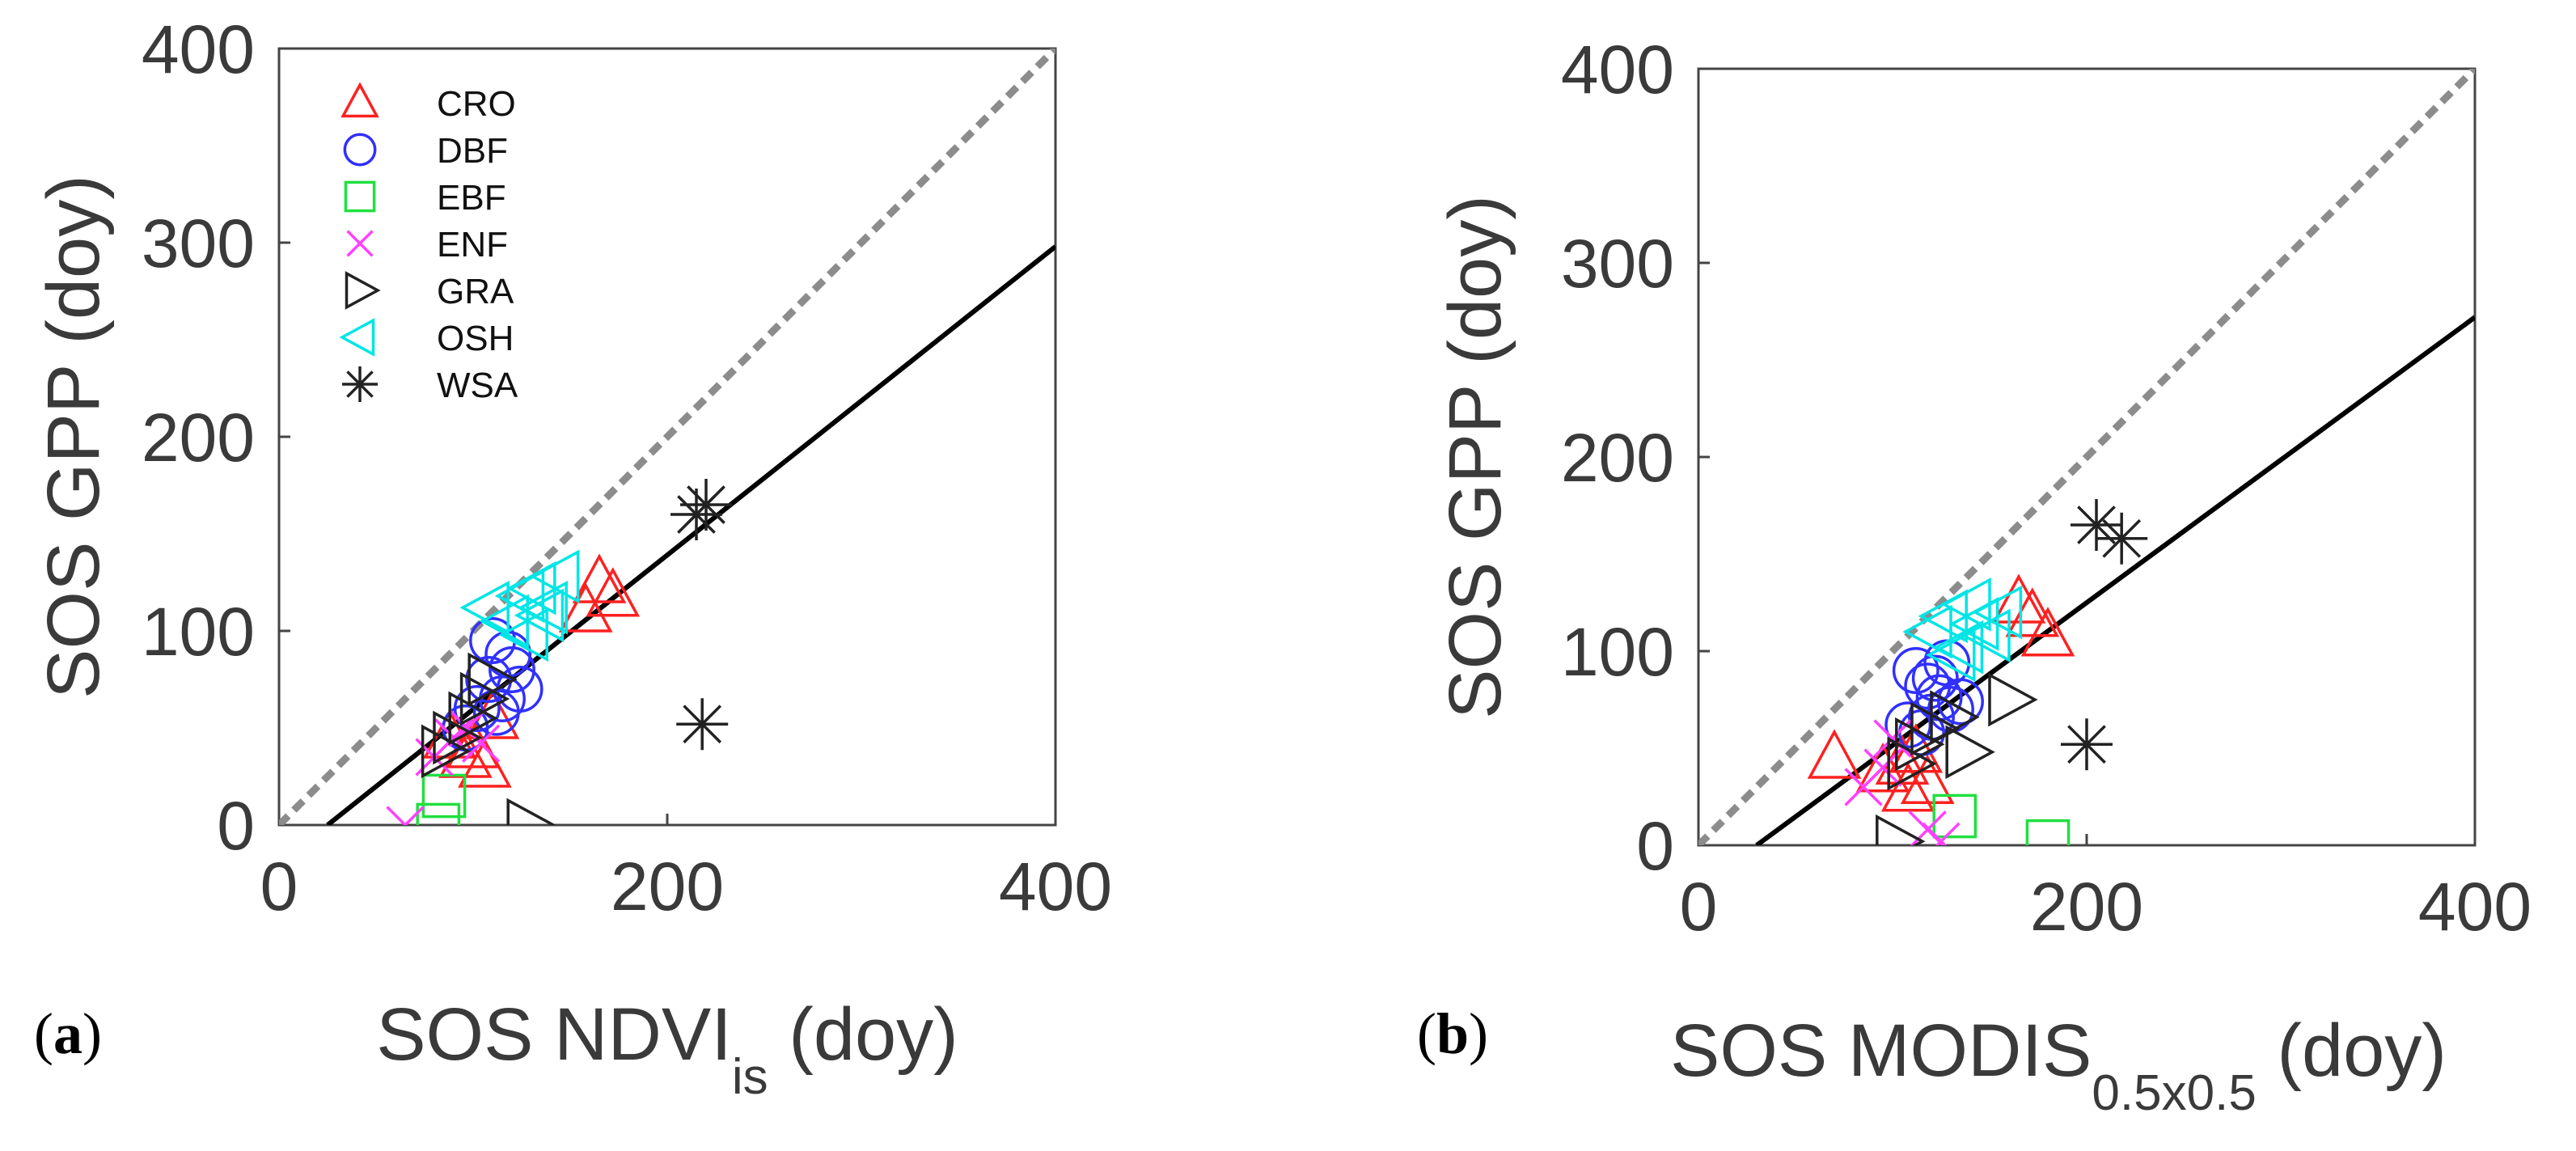 The height and width of the screenshot is (1151, 2576). Describe the element at coordinates (199, 49) in the screenshot. I see `y-tick-label-a-4: 400` at that location.